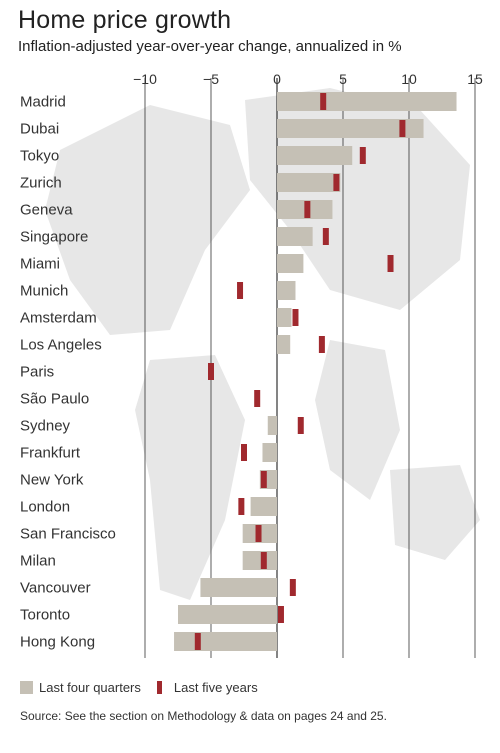 Image resolution: width=500 pixels, height=753 pixels. Describe the element at coordinates (40, 264) in the screenshot. I see `category-label: Miami` at that location.